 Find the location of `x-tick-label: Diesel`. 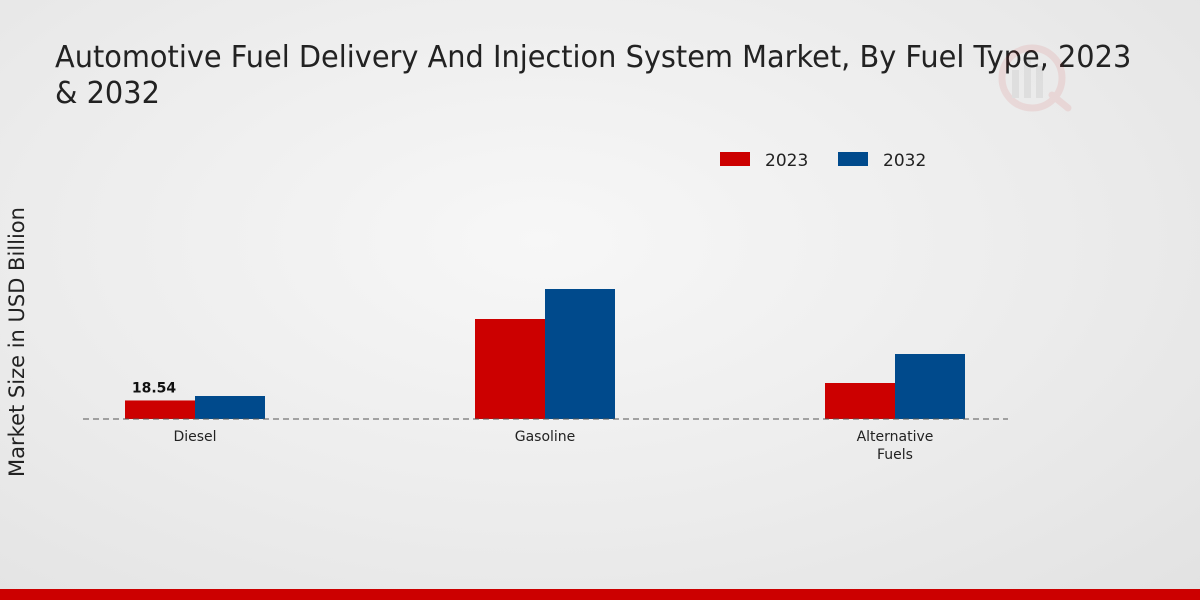

x-tick-label: Diesel is located at coordinates (194, 437).